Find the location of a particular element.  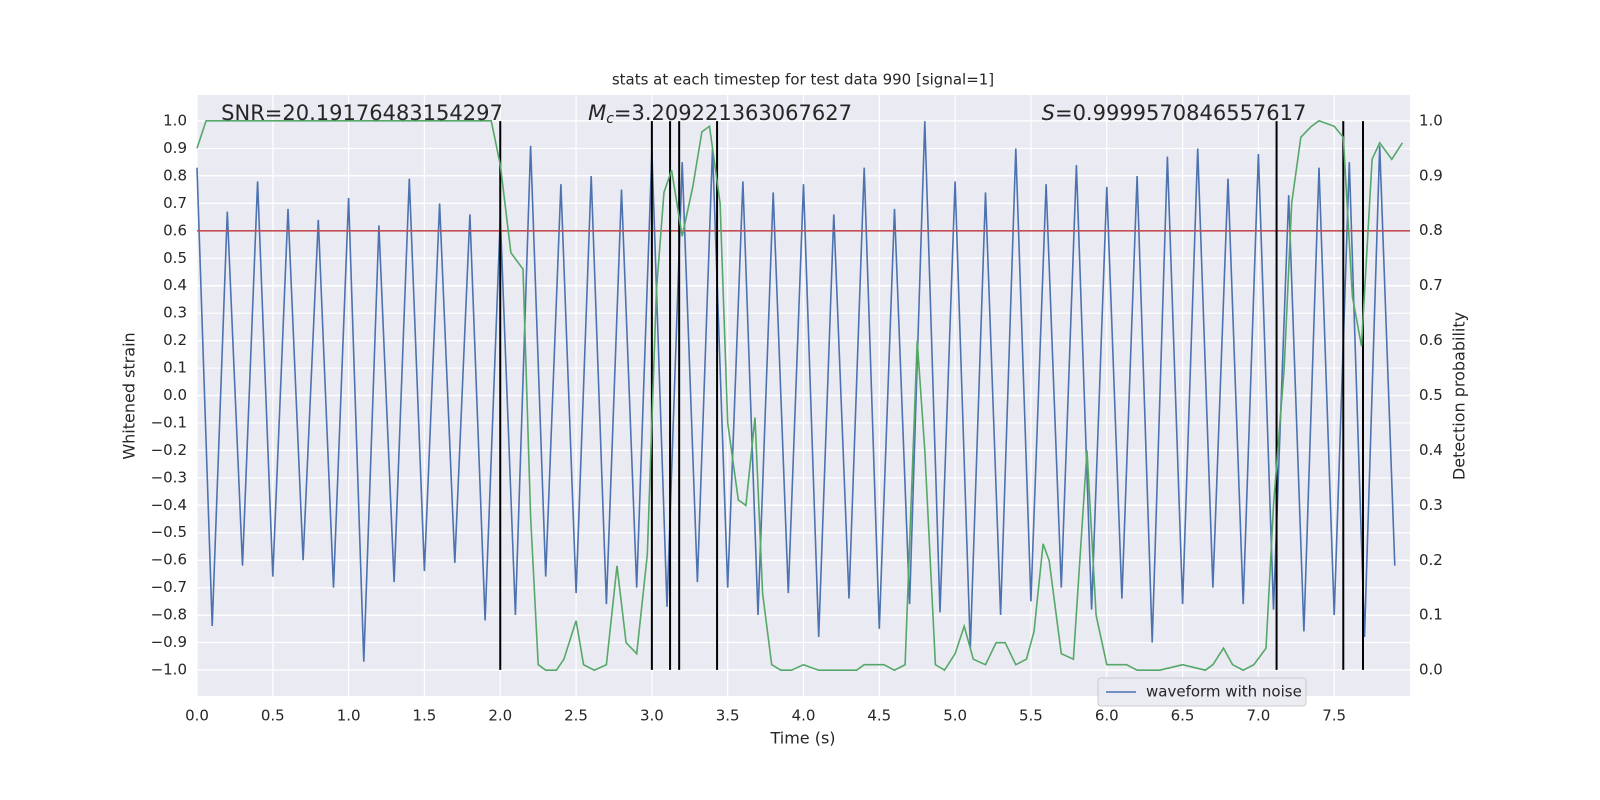

annotation: Mc=3.209221363067627 is located at coordinates (720, 114).